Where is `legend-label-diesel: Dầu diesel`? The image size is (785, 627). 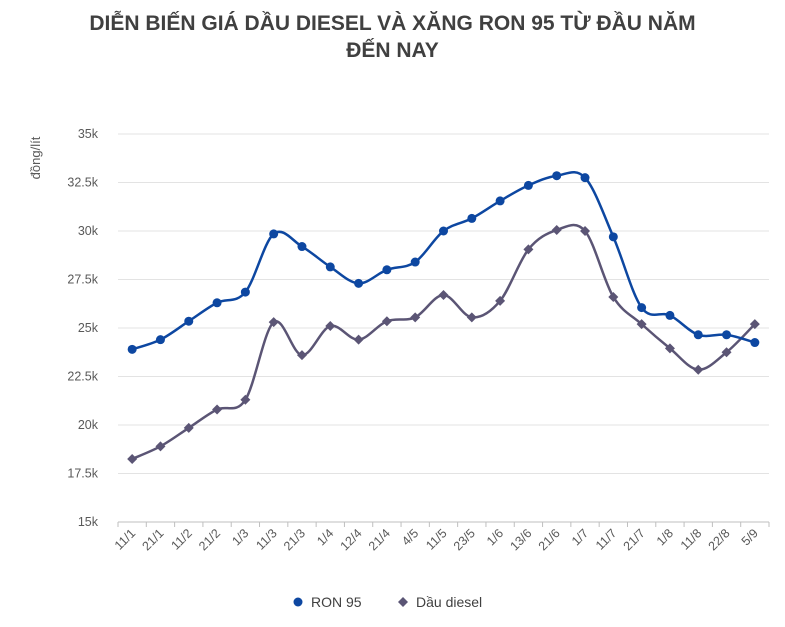
legend-label-diesel: Dầu diesel is located at coordinates (449, 602).